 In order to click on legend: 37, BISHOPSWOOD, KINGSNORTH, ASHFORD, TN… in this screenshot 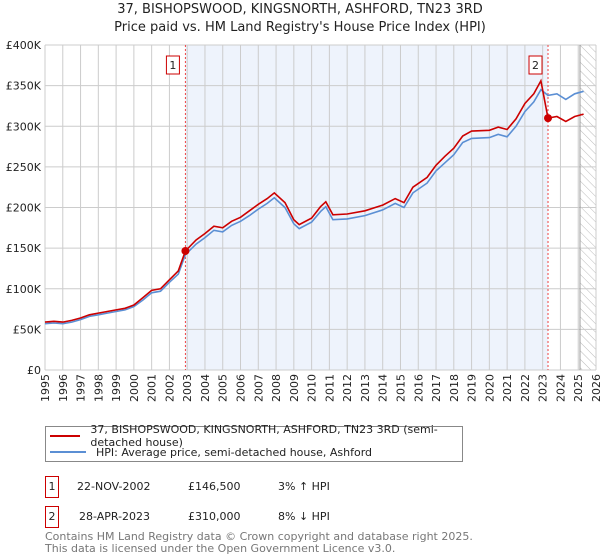, I will do `click(254, 442)`.